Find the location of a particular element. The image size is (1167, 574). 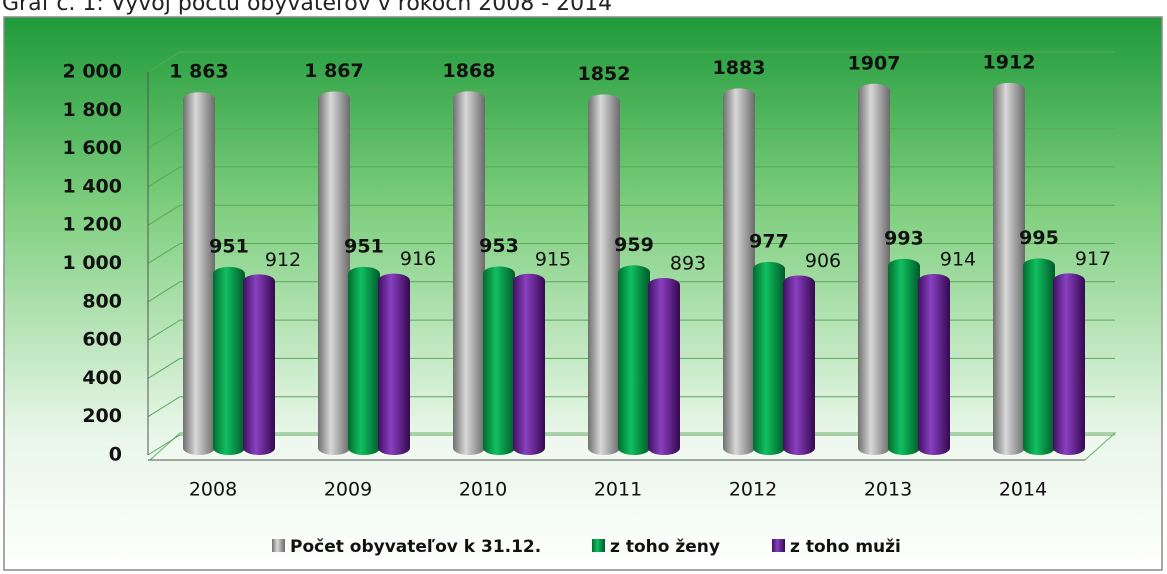

y-tick-label: 1 600 is located at coordinates (93, 148).